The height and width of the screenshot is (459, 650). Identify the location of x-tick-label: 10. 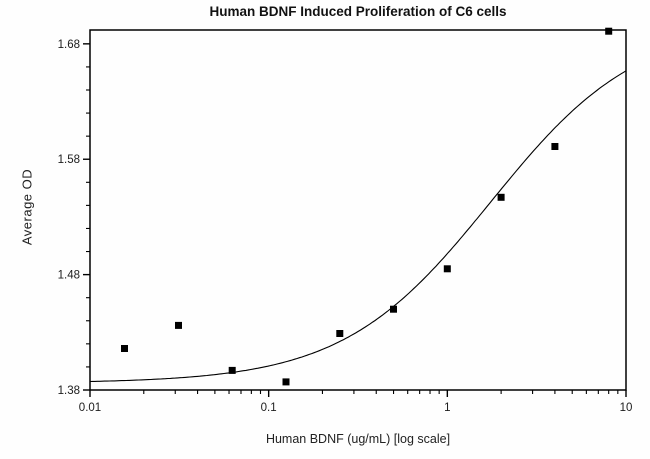
(626, 408).